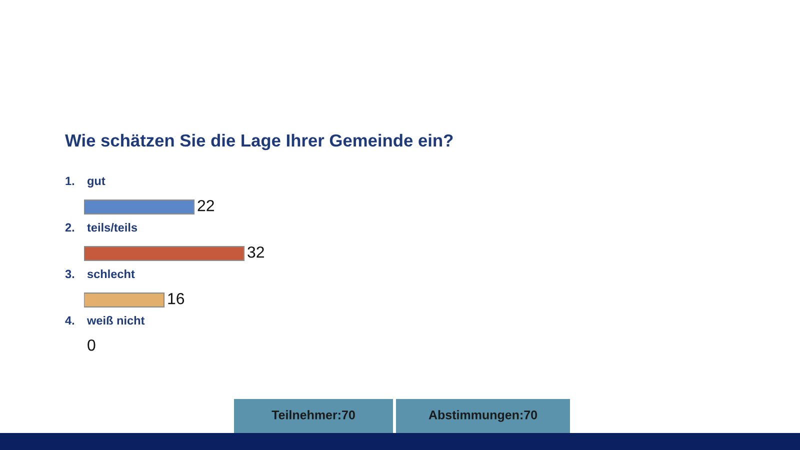 The width and height of the screenshot is (800, 450). I want to click on text: Abstimmungen:70, so click(483, 416).